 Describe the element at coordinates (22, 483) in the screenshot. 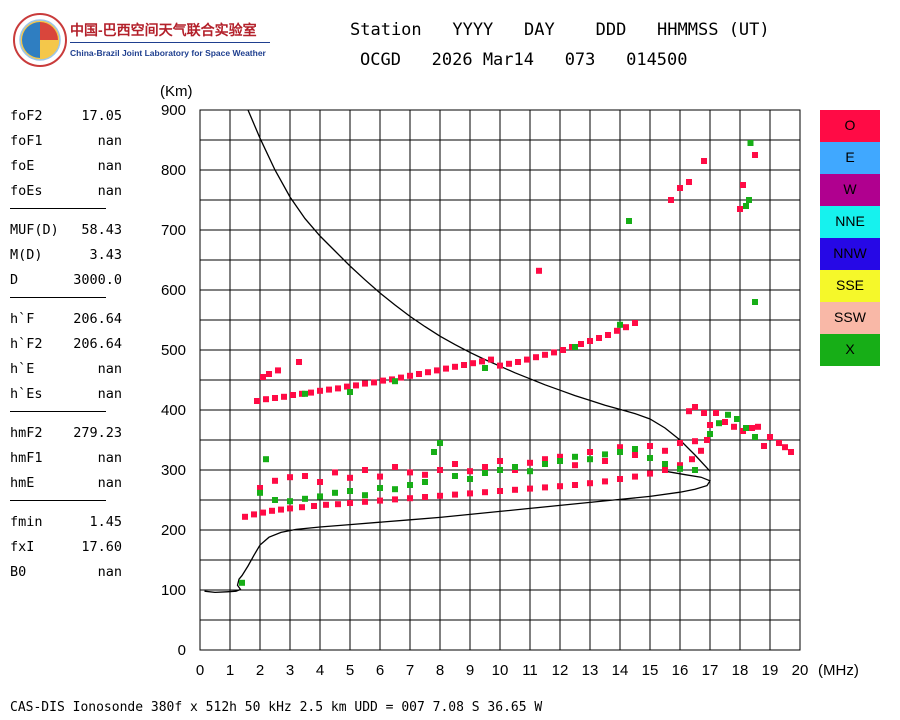

I see `param-key: hmE` at that location.